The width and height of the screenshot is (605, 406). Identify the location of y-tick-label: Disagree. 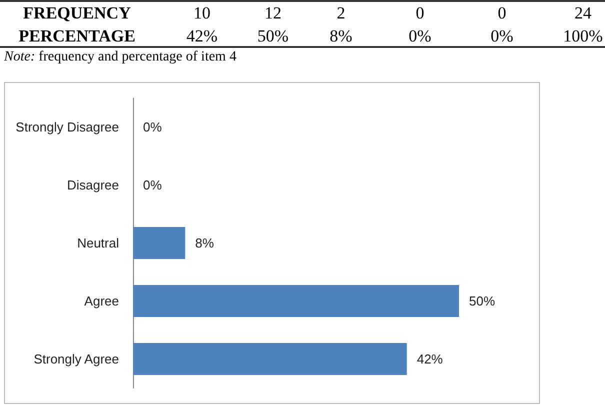
(92, 185).